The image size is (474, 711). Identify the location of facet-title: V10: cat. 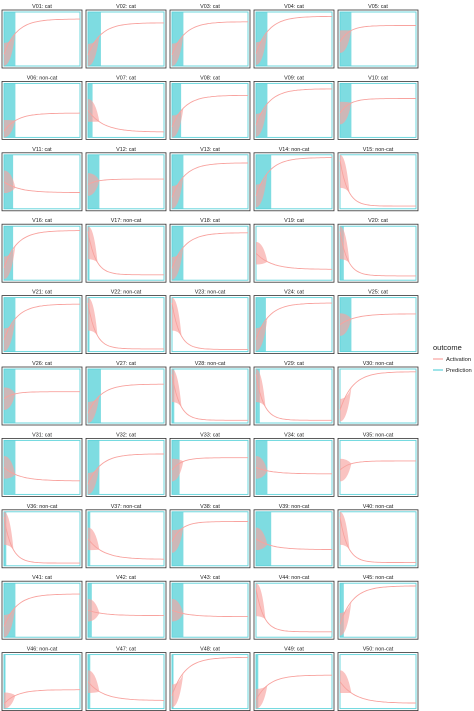
(378, 78).